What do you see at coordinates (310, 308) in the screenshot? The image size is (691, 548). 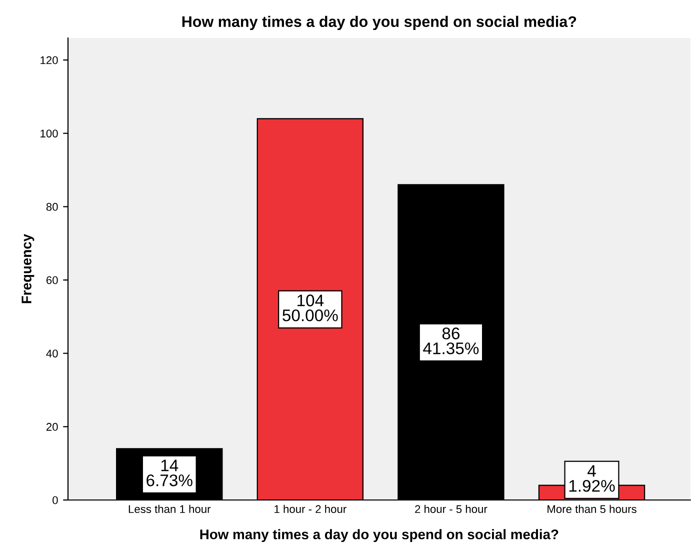 I see `data-label: 104 50.00%` at bounding box center [310, 308].